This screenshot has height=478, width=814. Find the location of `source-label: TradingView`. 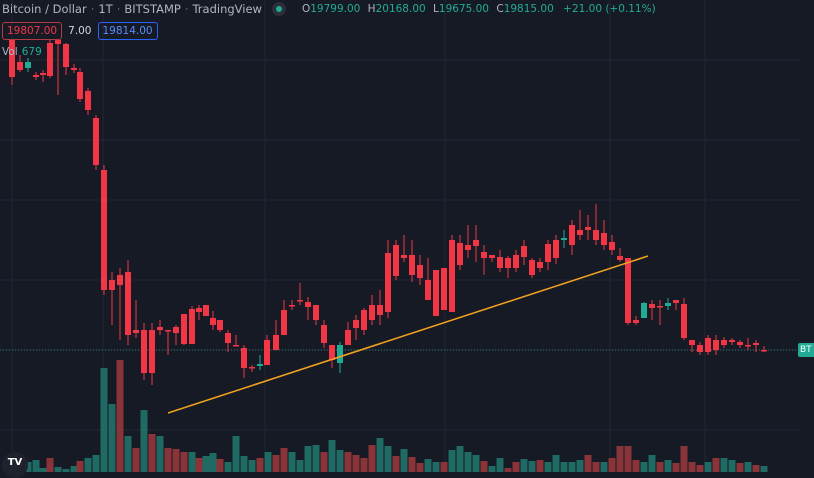

source-label: TradingView is located at coordinates (227, 9).